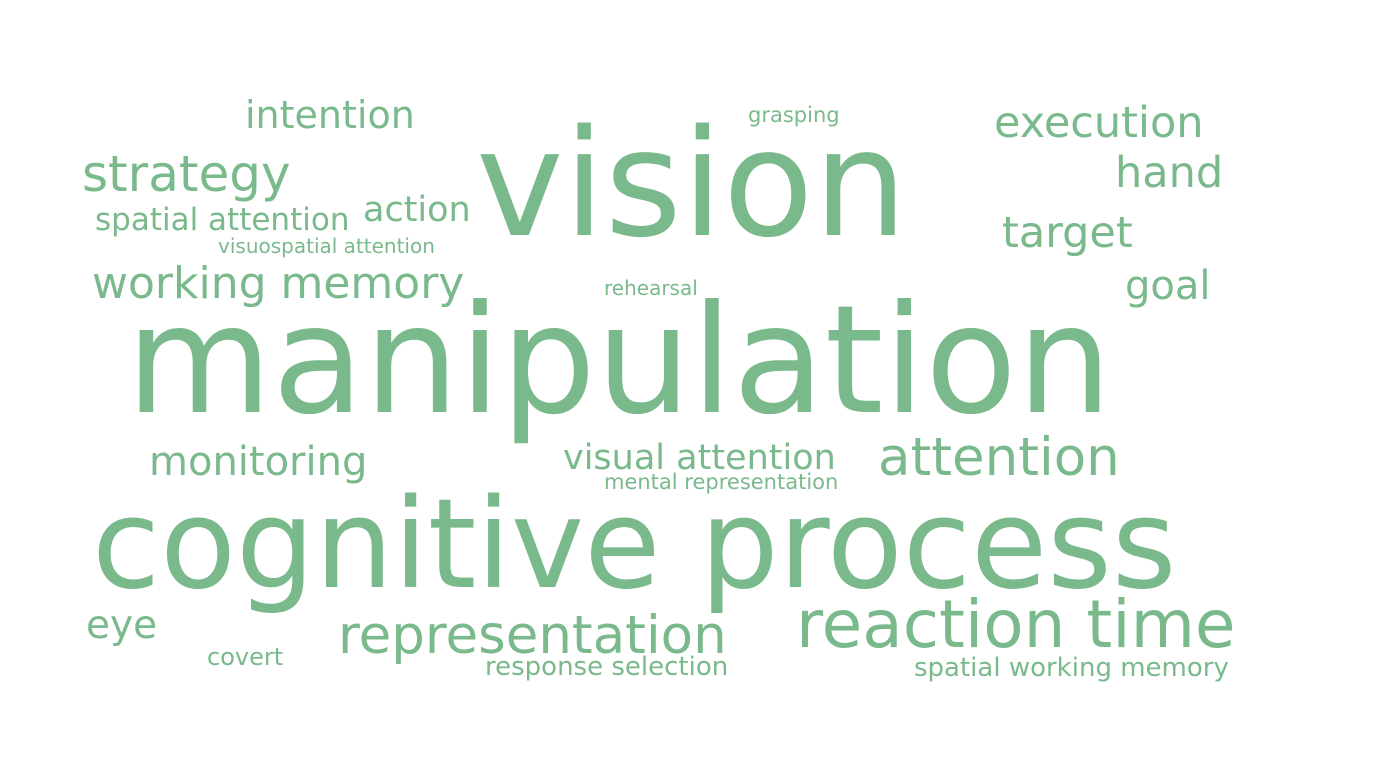 The width and height of the screenshot is (1400, 779). Describe the element at coordinates (1099, 123) in the screenshot. I see `word-execution: execution` at that location.